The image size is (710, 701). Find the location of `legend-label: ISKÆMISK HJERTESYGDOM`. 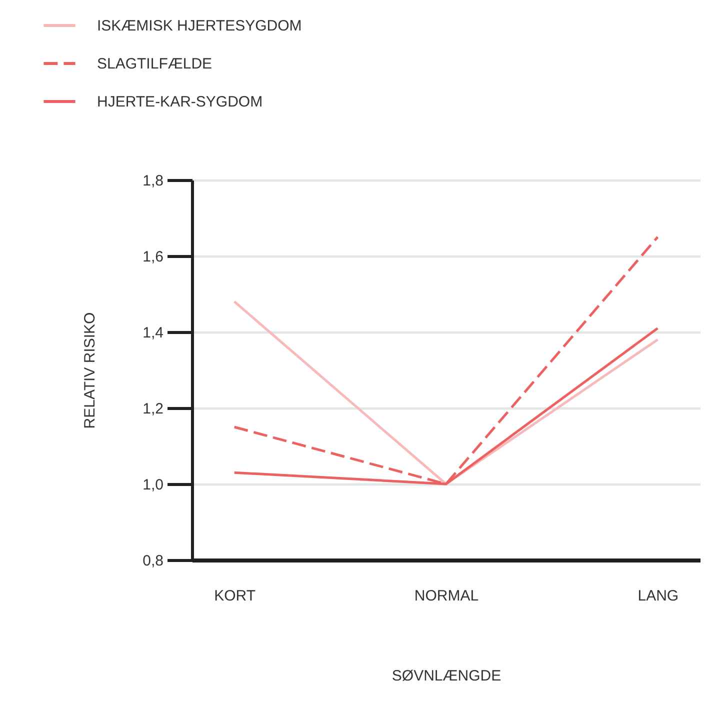

legend-label: ISKÆMISK HJERTESYGDOM is located at coordinates (199, 26).